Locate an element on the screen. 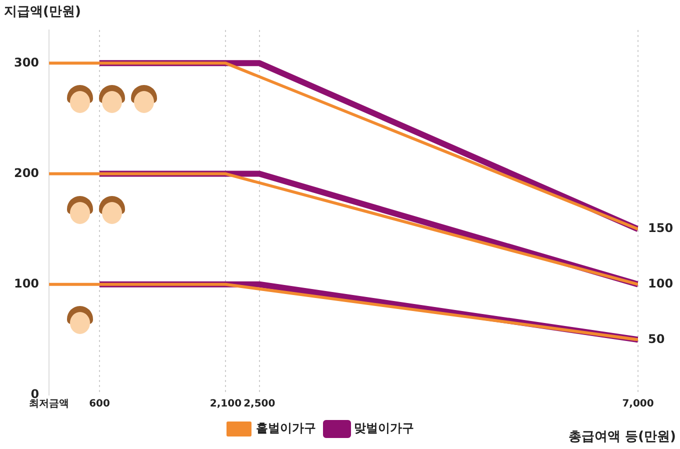 The image size is (680, 449). data-label: 100 is located at coordinates (661, 283).